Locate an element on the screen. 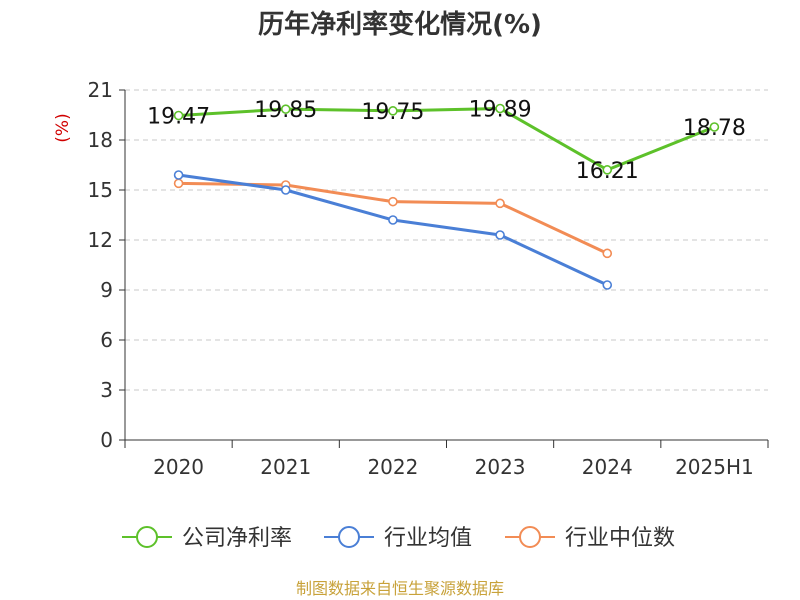 Image resolution: width=800 pixels, height=600 pixels. data-label-0-4: 16.21 is located at coordinates (607, 171).